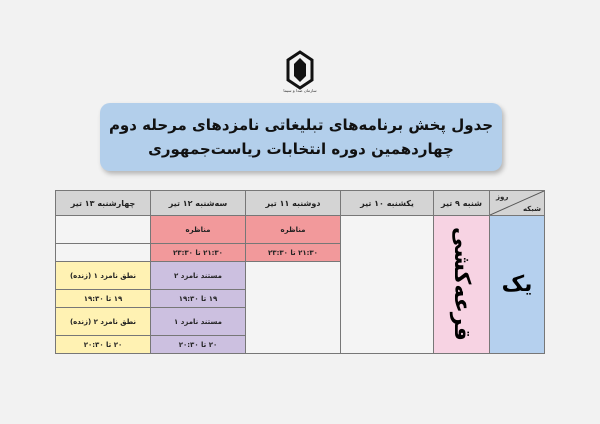 The width and height of the screenshot is (600, 424). I want to click on tuesday-program: مناظره, so click(198, 229).